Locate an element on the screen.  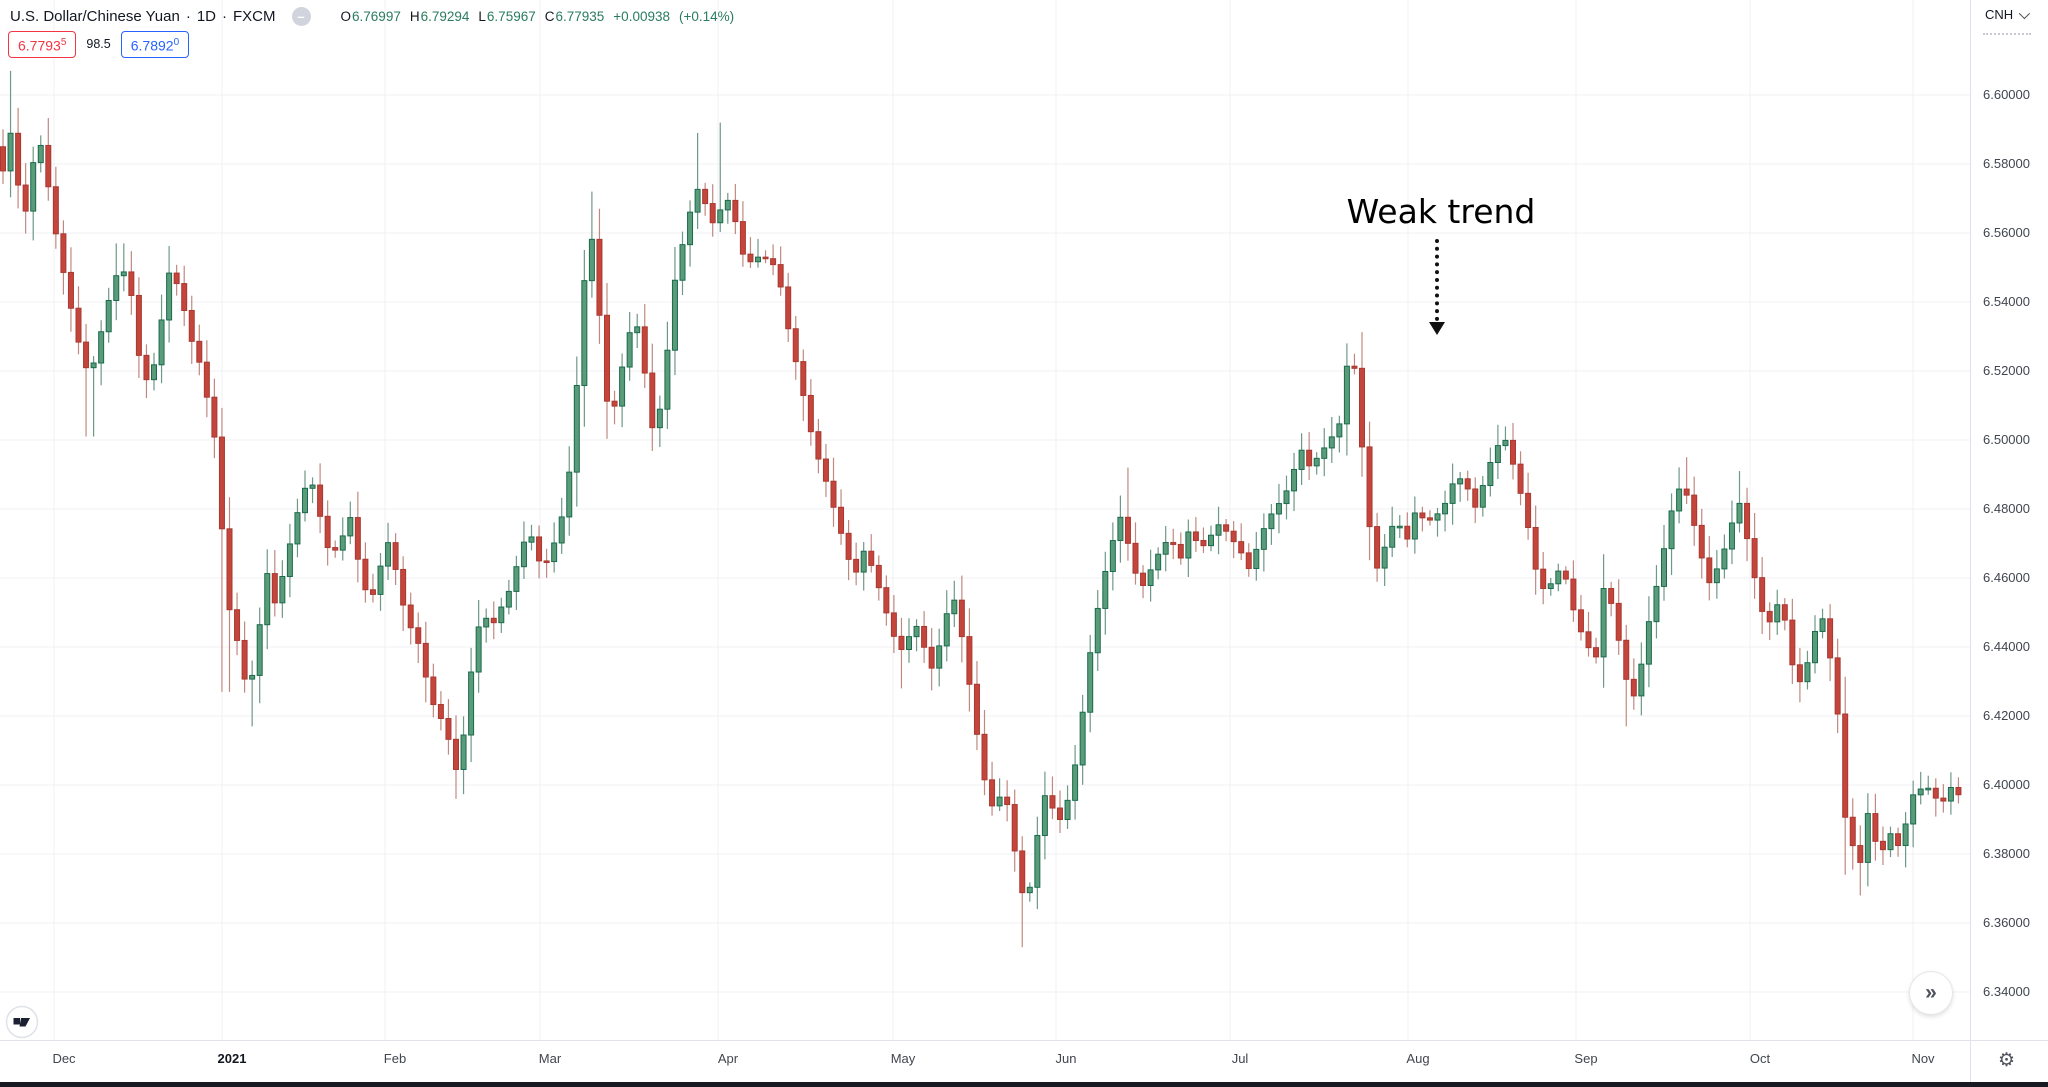
time-axis-label: Sep is located at coordinates (1586, 1058).